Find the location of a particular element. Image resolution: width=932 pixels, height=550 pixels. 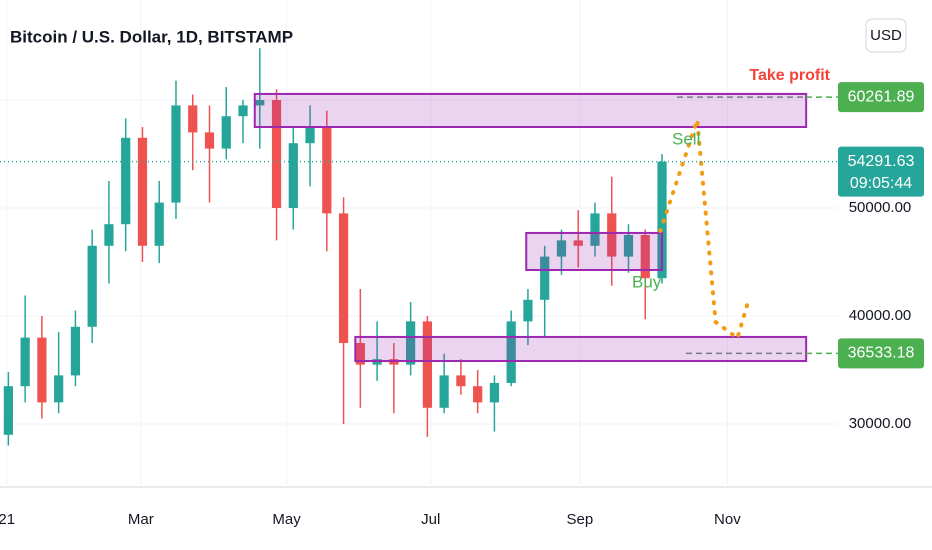

y-tick-label: 50000.00 is located at coordinates (880, 207).